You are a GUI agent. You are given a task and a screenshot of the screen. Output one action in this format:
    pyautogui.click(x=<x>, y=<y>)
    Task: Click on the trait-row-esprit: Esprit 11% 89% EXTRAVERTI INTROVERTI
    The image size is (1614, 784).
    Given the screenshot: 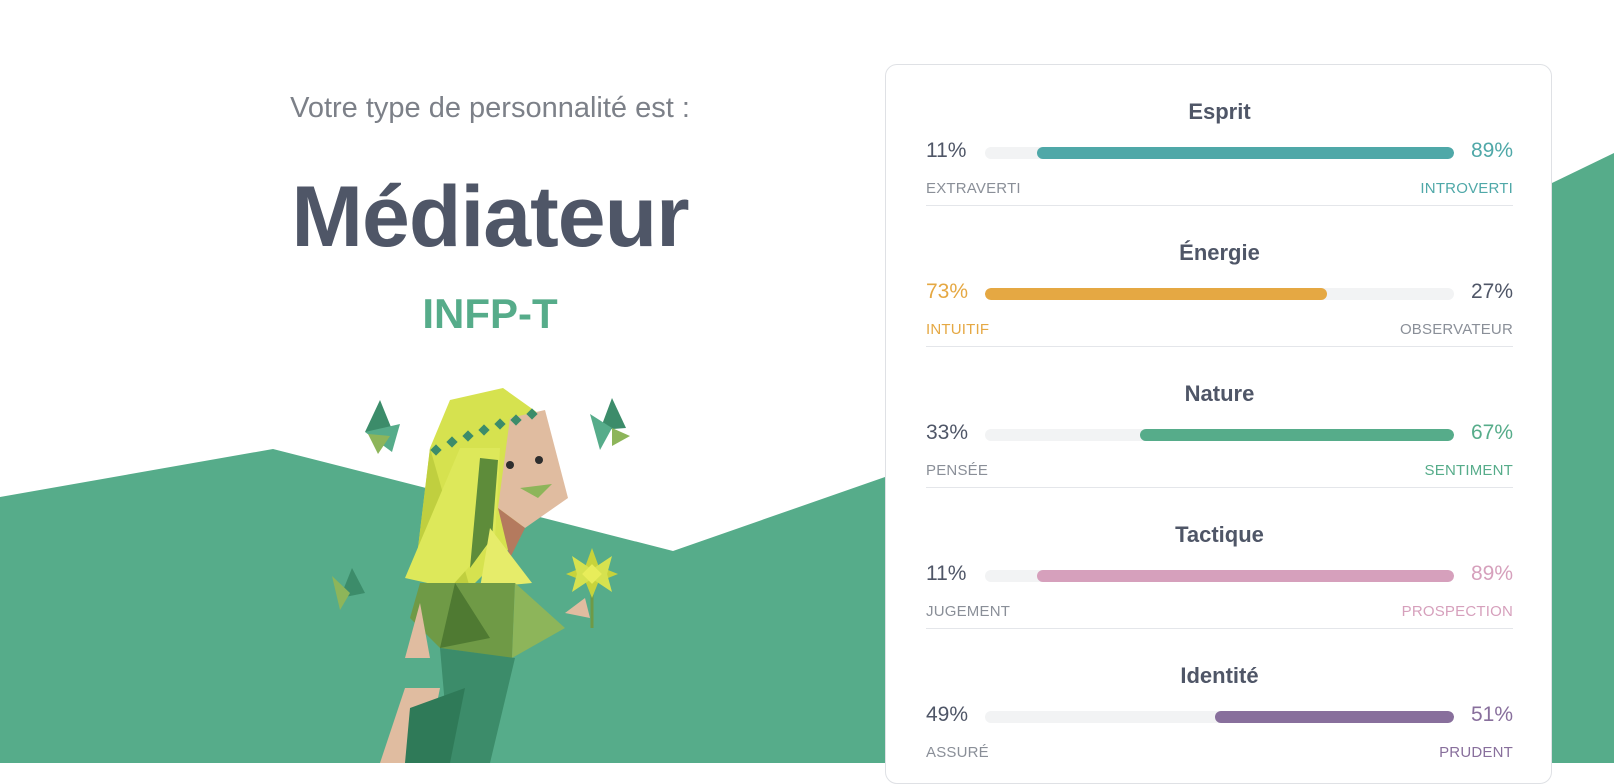 What is the action you would take?
    pyautogui.click(x=1219, y=135)
    